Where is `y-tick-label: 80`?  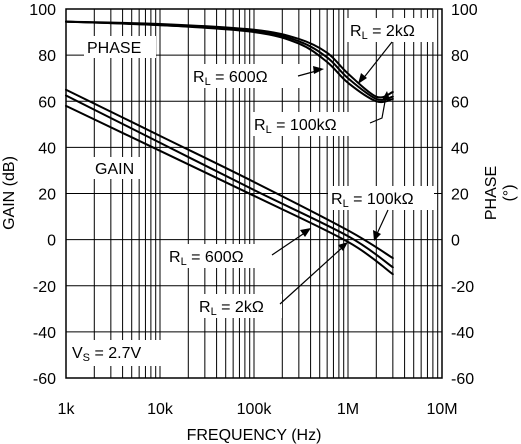 y-tick-label: 80 is located at coordinates (47, 56).